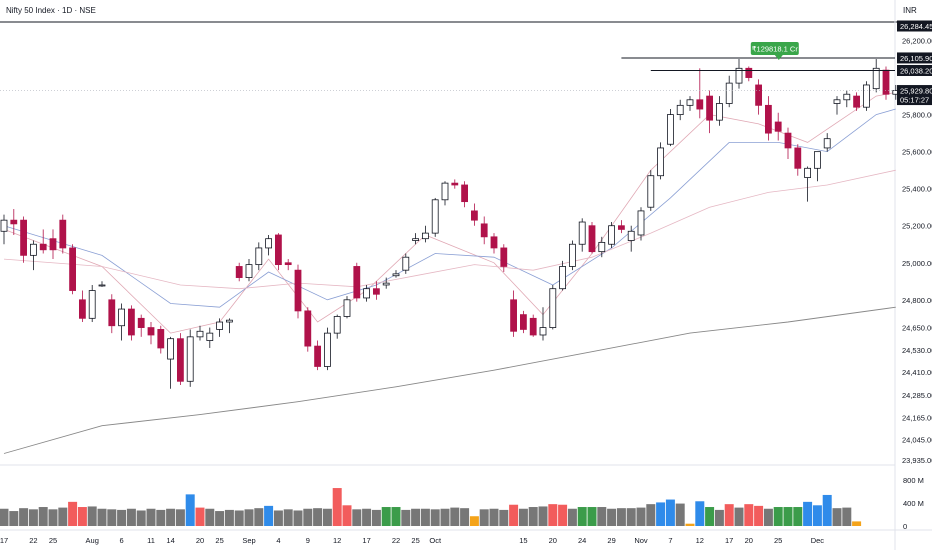 This screenshot has height=550, width=932. What do you see at coordinates (917, 263) in the screenshot?
I see `price-tick-label: 25,000.00` at bounding box center [917, 263].